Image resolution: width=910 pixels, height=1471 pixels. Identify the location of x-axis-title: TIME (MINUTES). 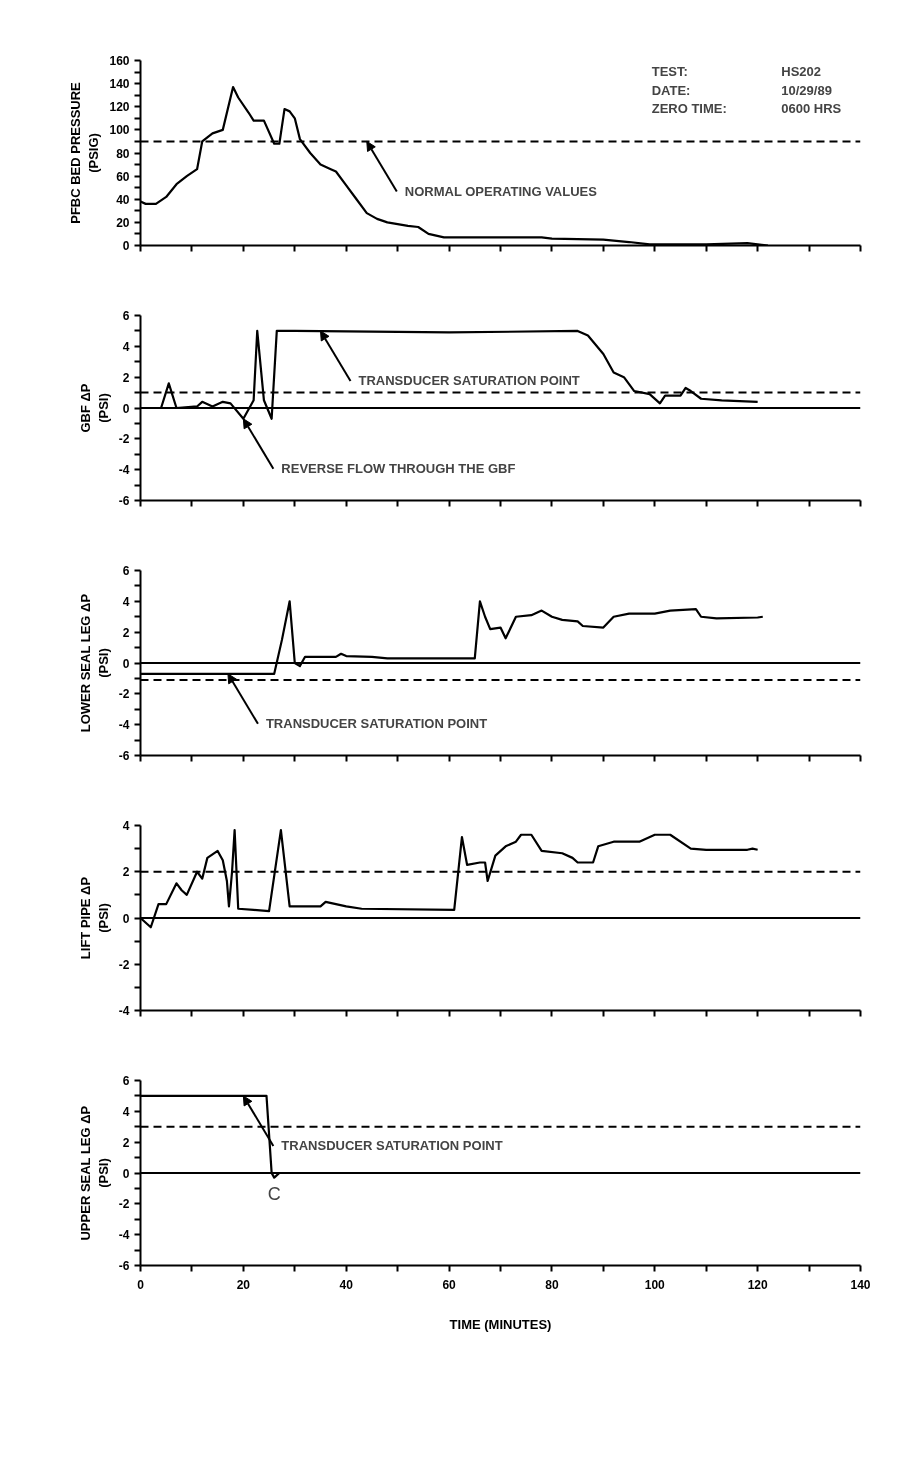
(500, 1324).